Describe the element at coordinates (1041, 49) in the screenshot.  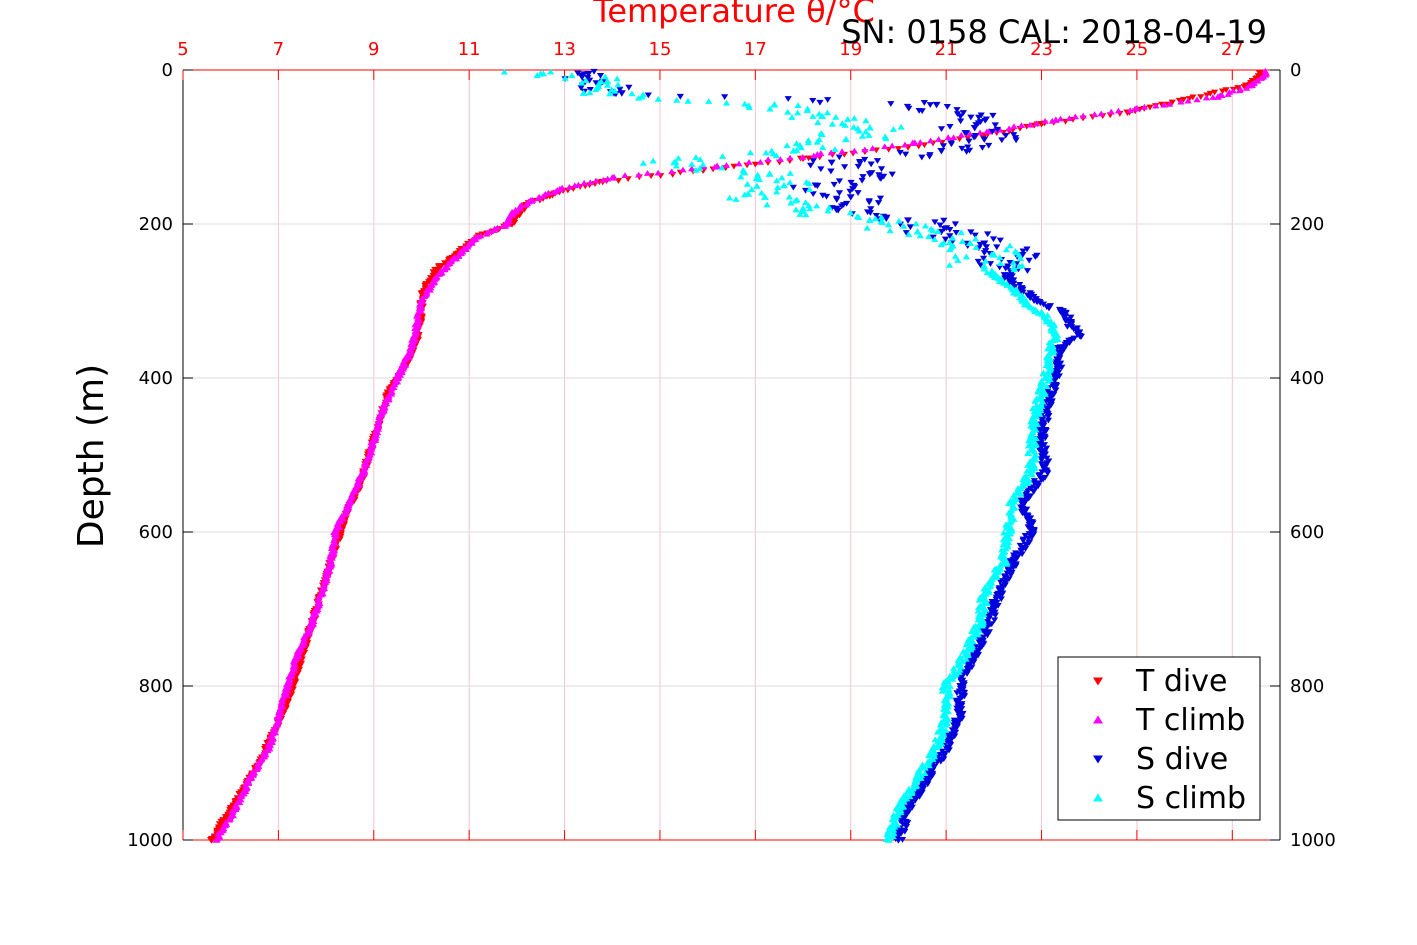
I see `x-tick-label: 23` at that location.